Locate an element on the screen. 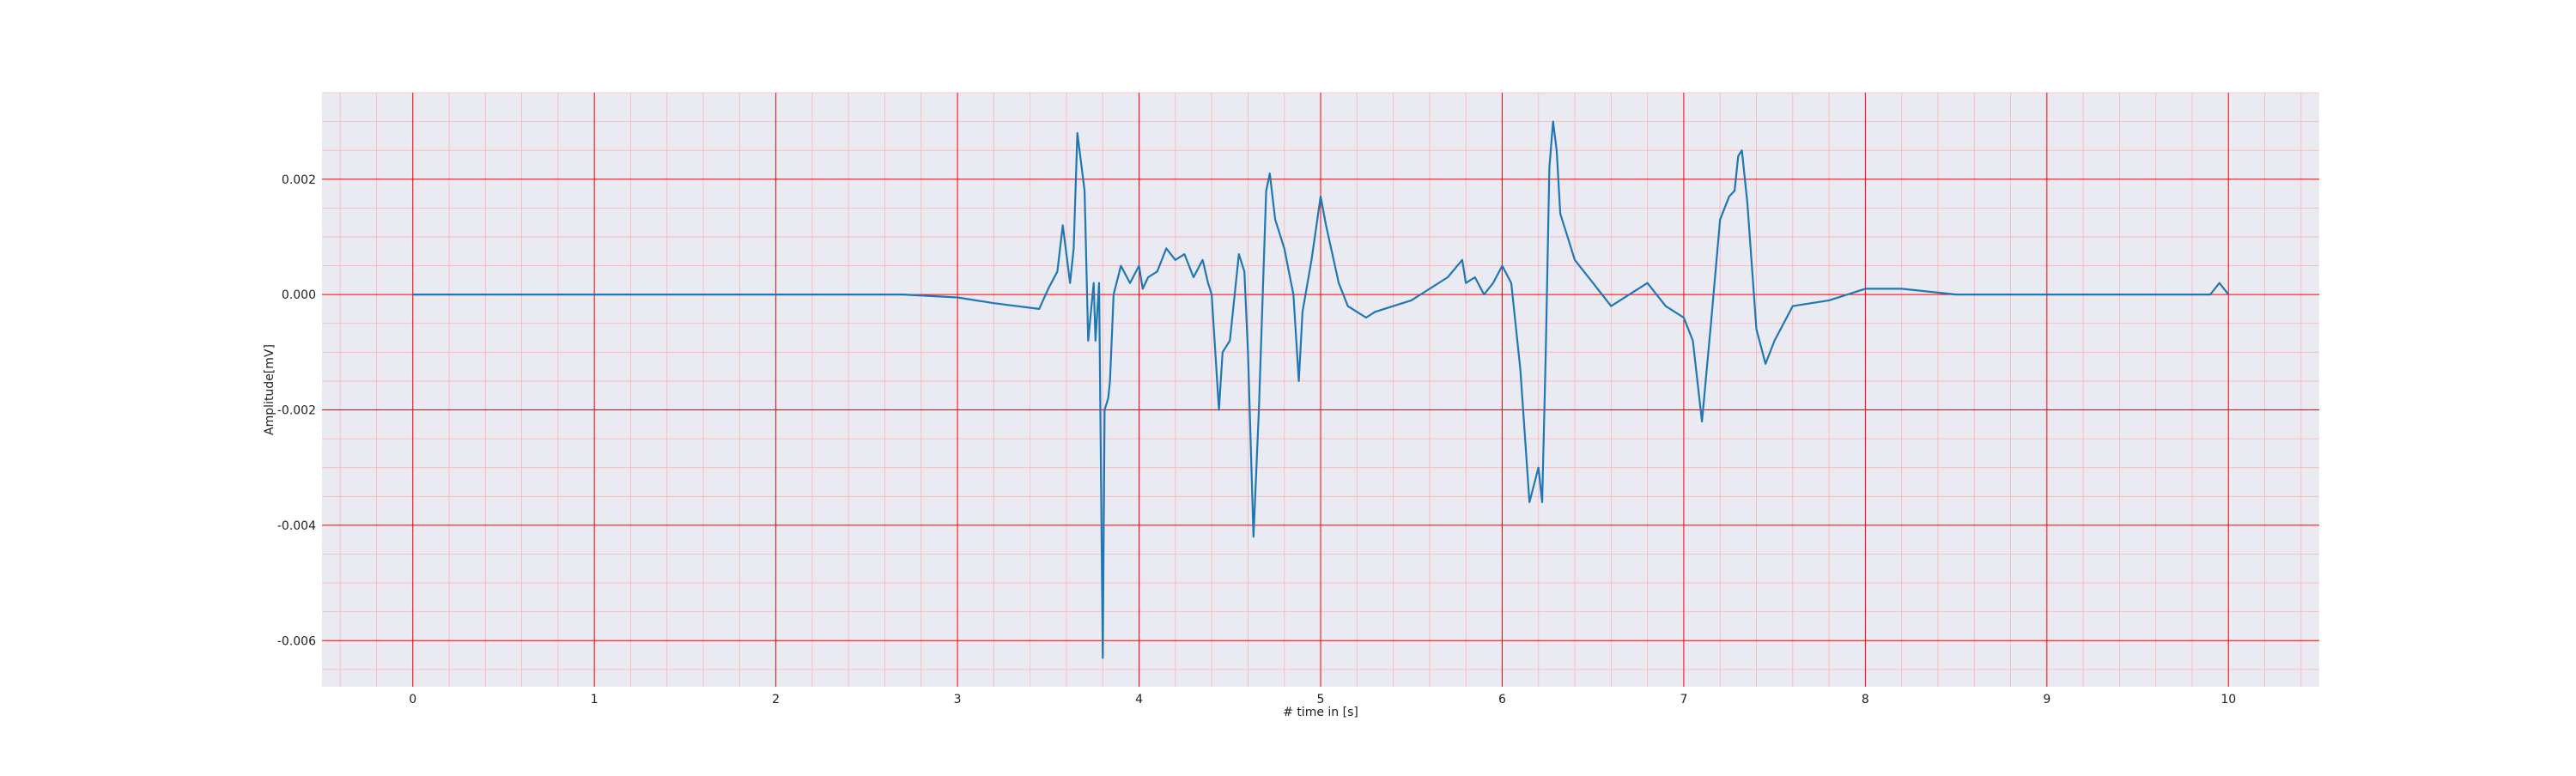  x-tick-label: 6 is located at coordinates (1502, 699).